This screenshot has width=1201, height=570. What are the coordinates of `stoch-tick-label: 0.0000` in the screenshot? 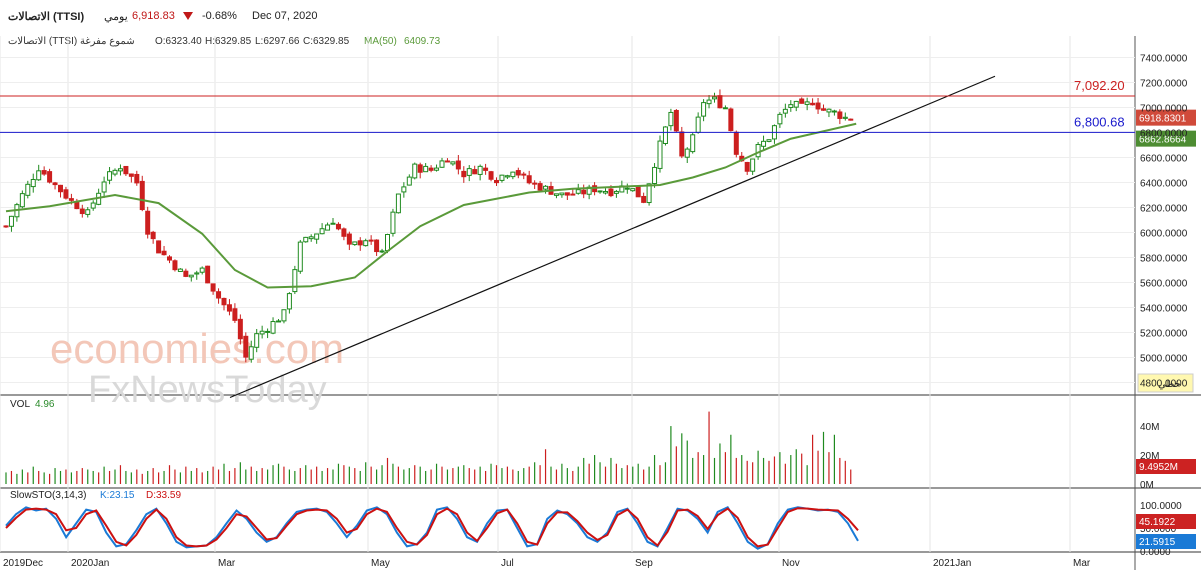 It's located at (1155, 552).